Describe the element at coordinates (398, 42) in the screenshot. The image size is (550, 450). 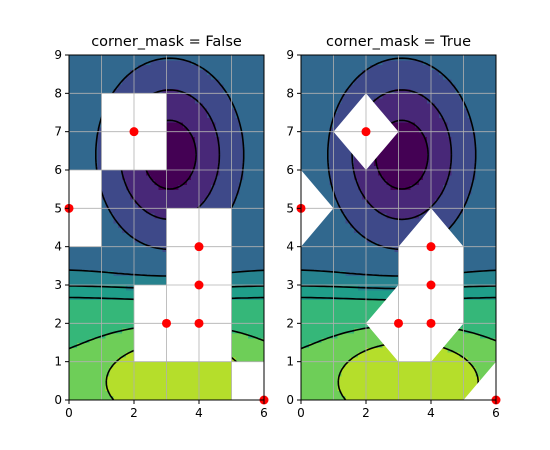
I see `chart-title: corner_mask = True` at that location.